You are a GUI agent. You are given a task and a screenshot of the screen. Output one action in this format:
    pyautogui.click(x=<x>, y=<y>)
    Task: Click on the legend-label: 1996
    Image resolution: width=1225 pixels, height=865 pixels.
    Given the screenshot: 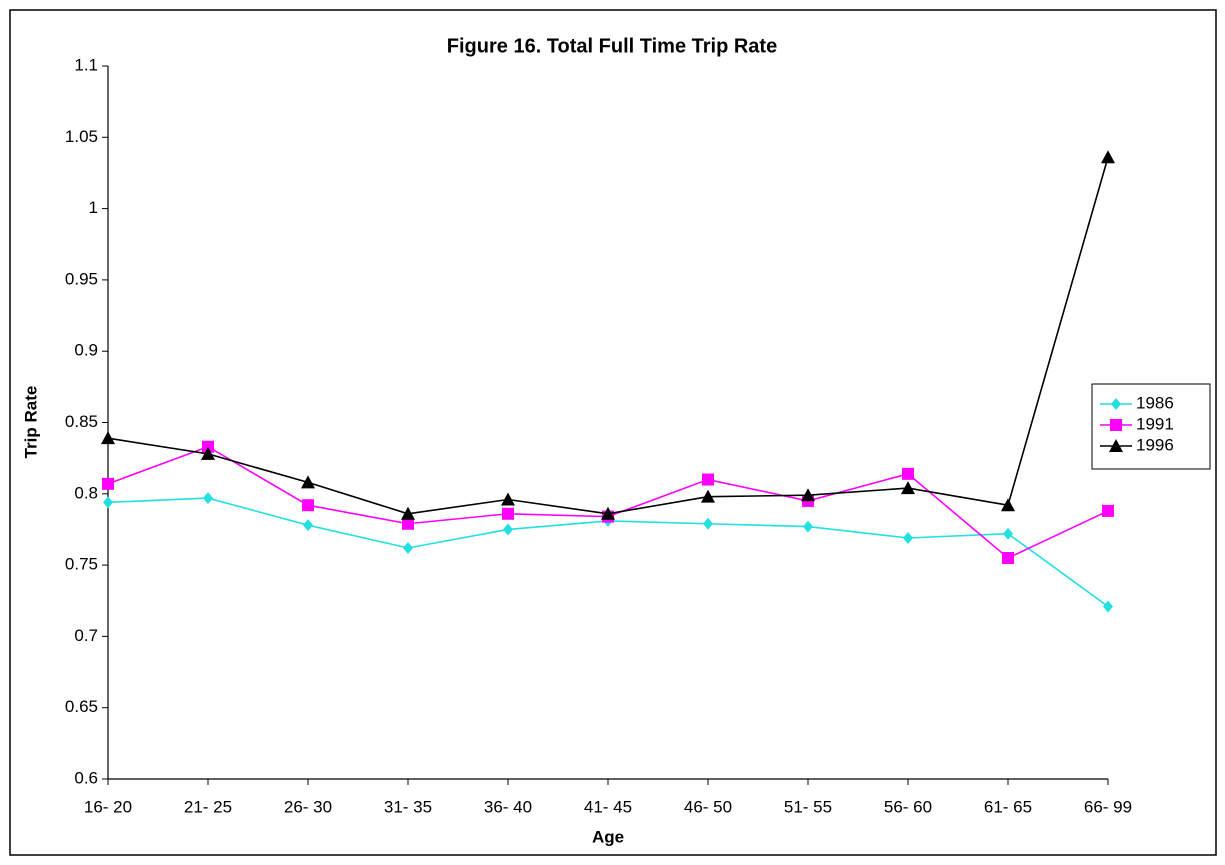 What is the action you would take?
    pyautogui.click(x=1155, y=444)
    